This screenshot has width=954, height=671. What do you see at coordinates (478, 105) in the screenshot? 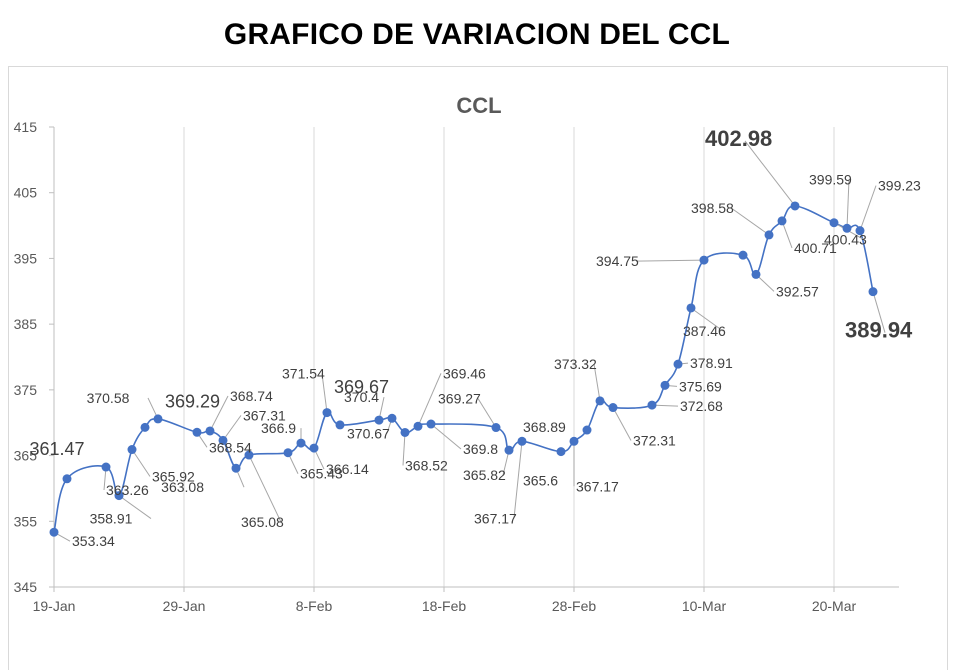
I see `chart-title: CCL` at bounding box center [478, 105].